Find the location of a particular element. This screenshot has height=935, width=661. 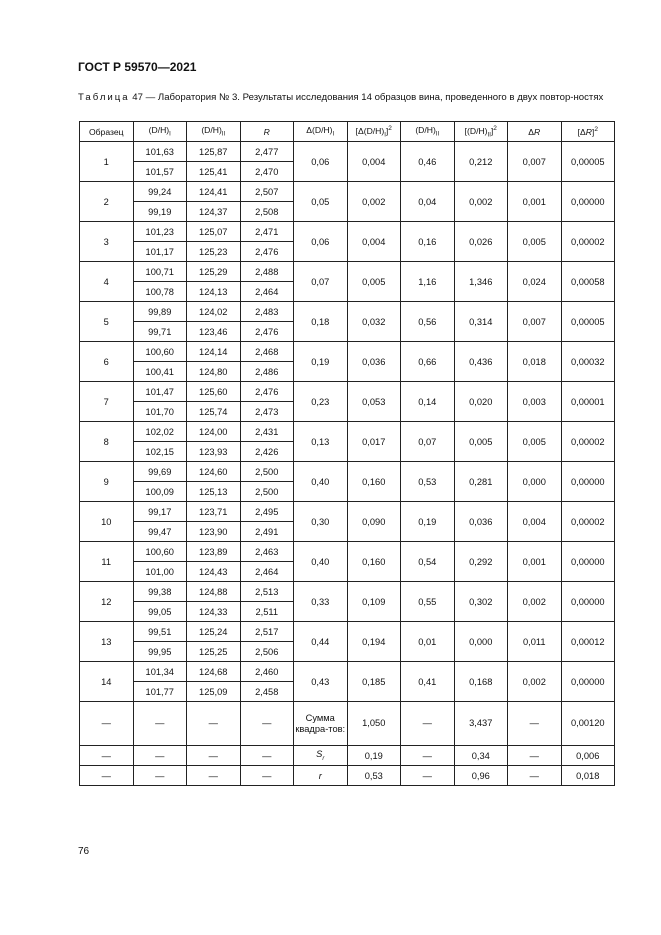

dh1-cell: 100,78 is located at coordinates (159, 291).